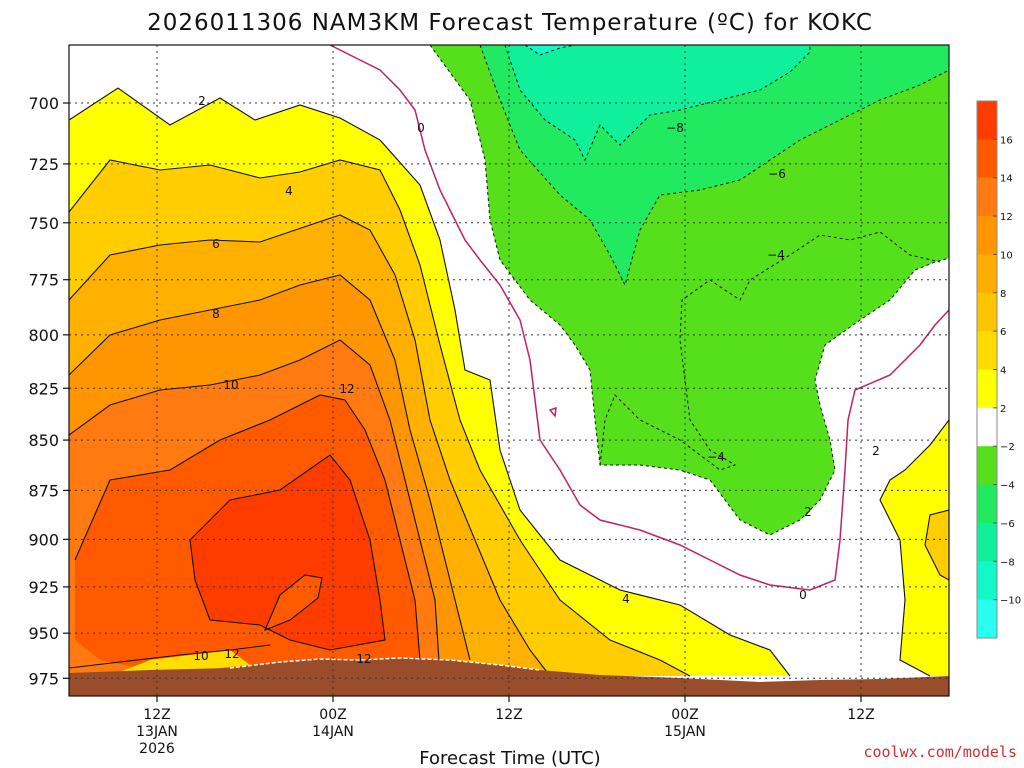 Image resolution: width=1024 pixels, height=768 pixels. Describe the element at coordinates (43, 335) in the screenshot. I see `y-tick-label: 800` at that location.